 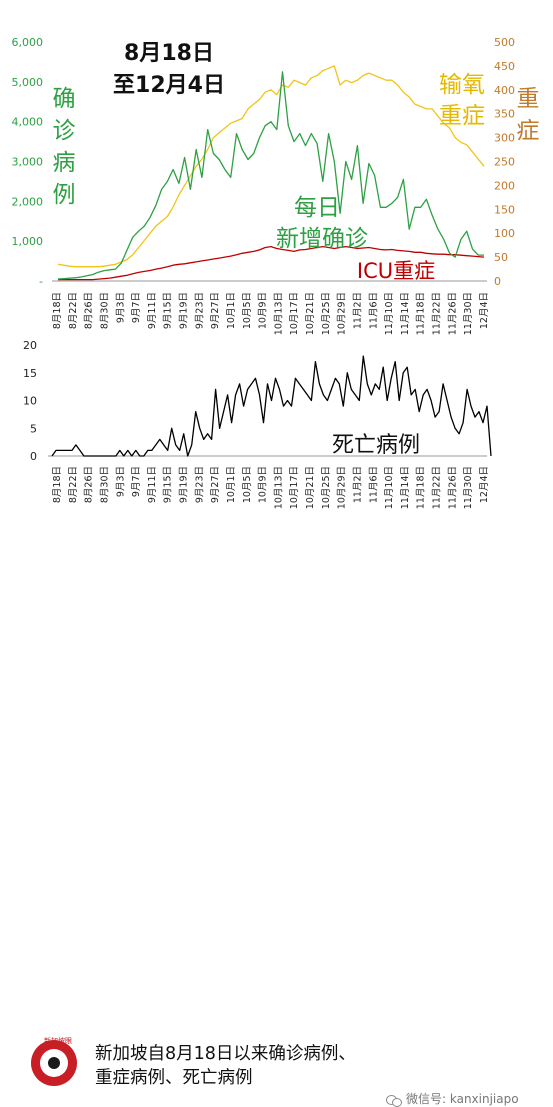 What do you see at coordinates (28, 122) in the screenshot?
I see `left-tick-label: 4,000` at bounding box center [28, 122].